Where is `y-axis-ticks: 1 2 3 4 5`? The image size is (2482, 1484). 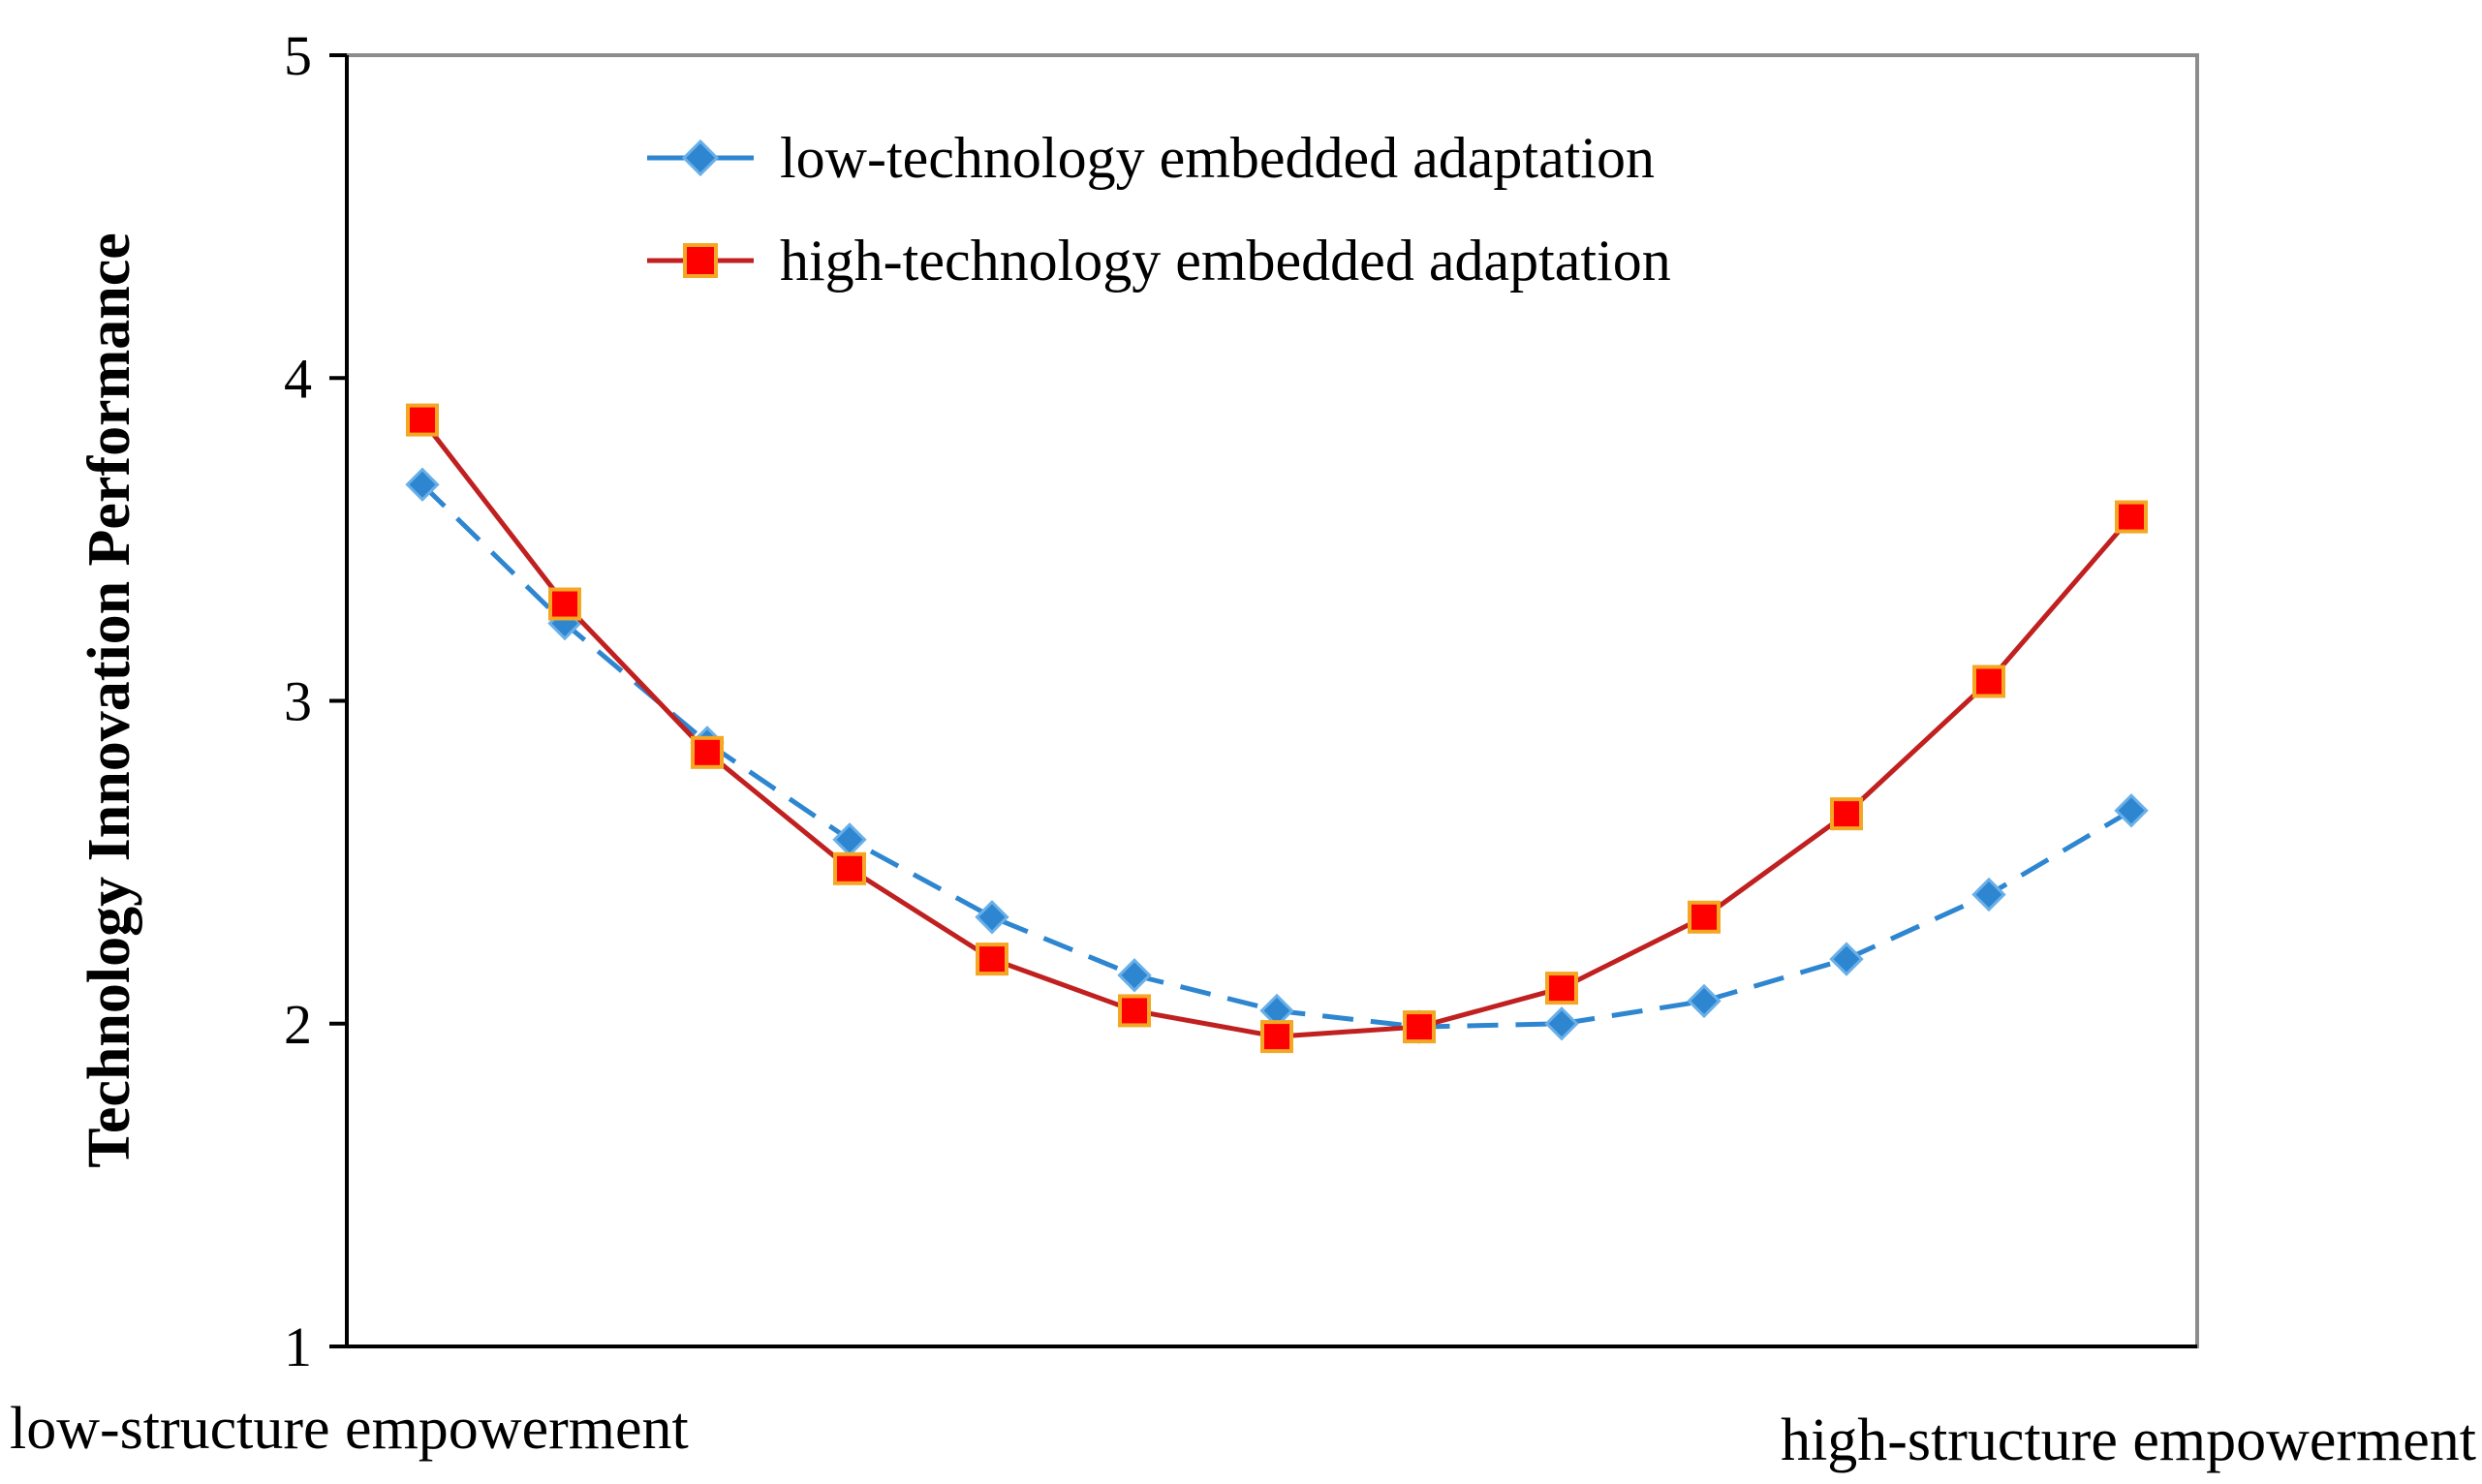 y-axis-ticks: 1 2 3 4 5 is located at coordinates (315, 701).